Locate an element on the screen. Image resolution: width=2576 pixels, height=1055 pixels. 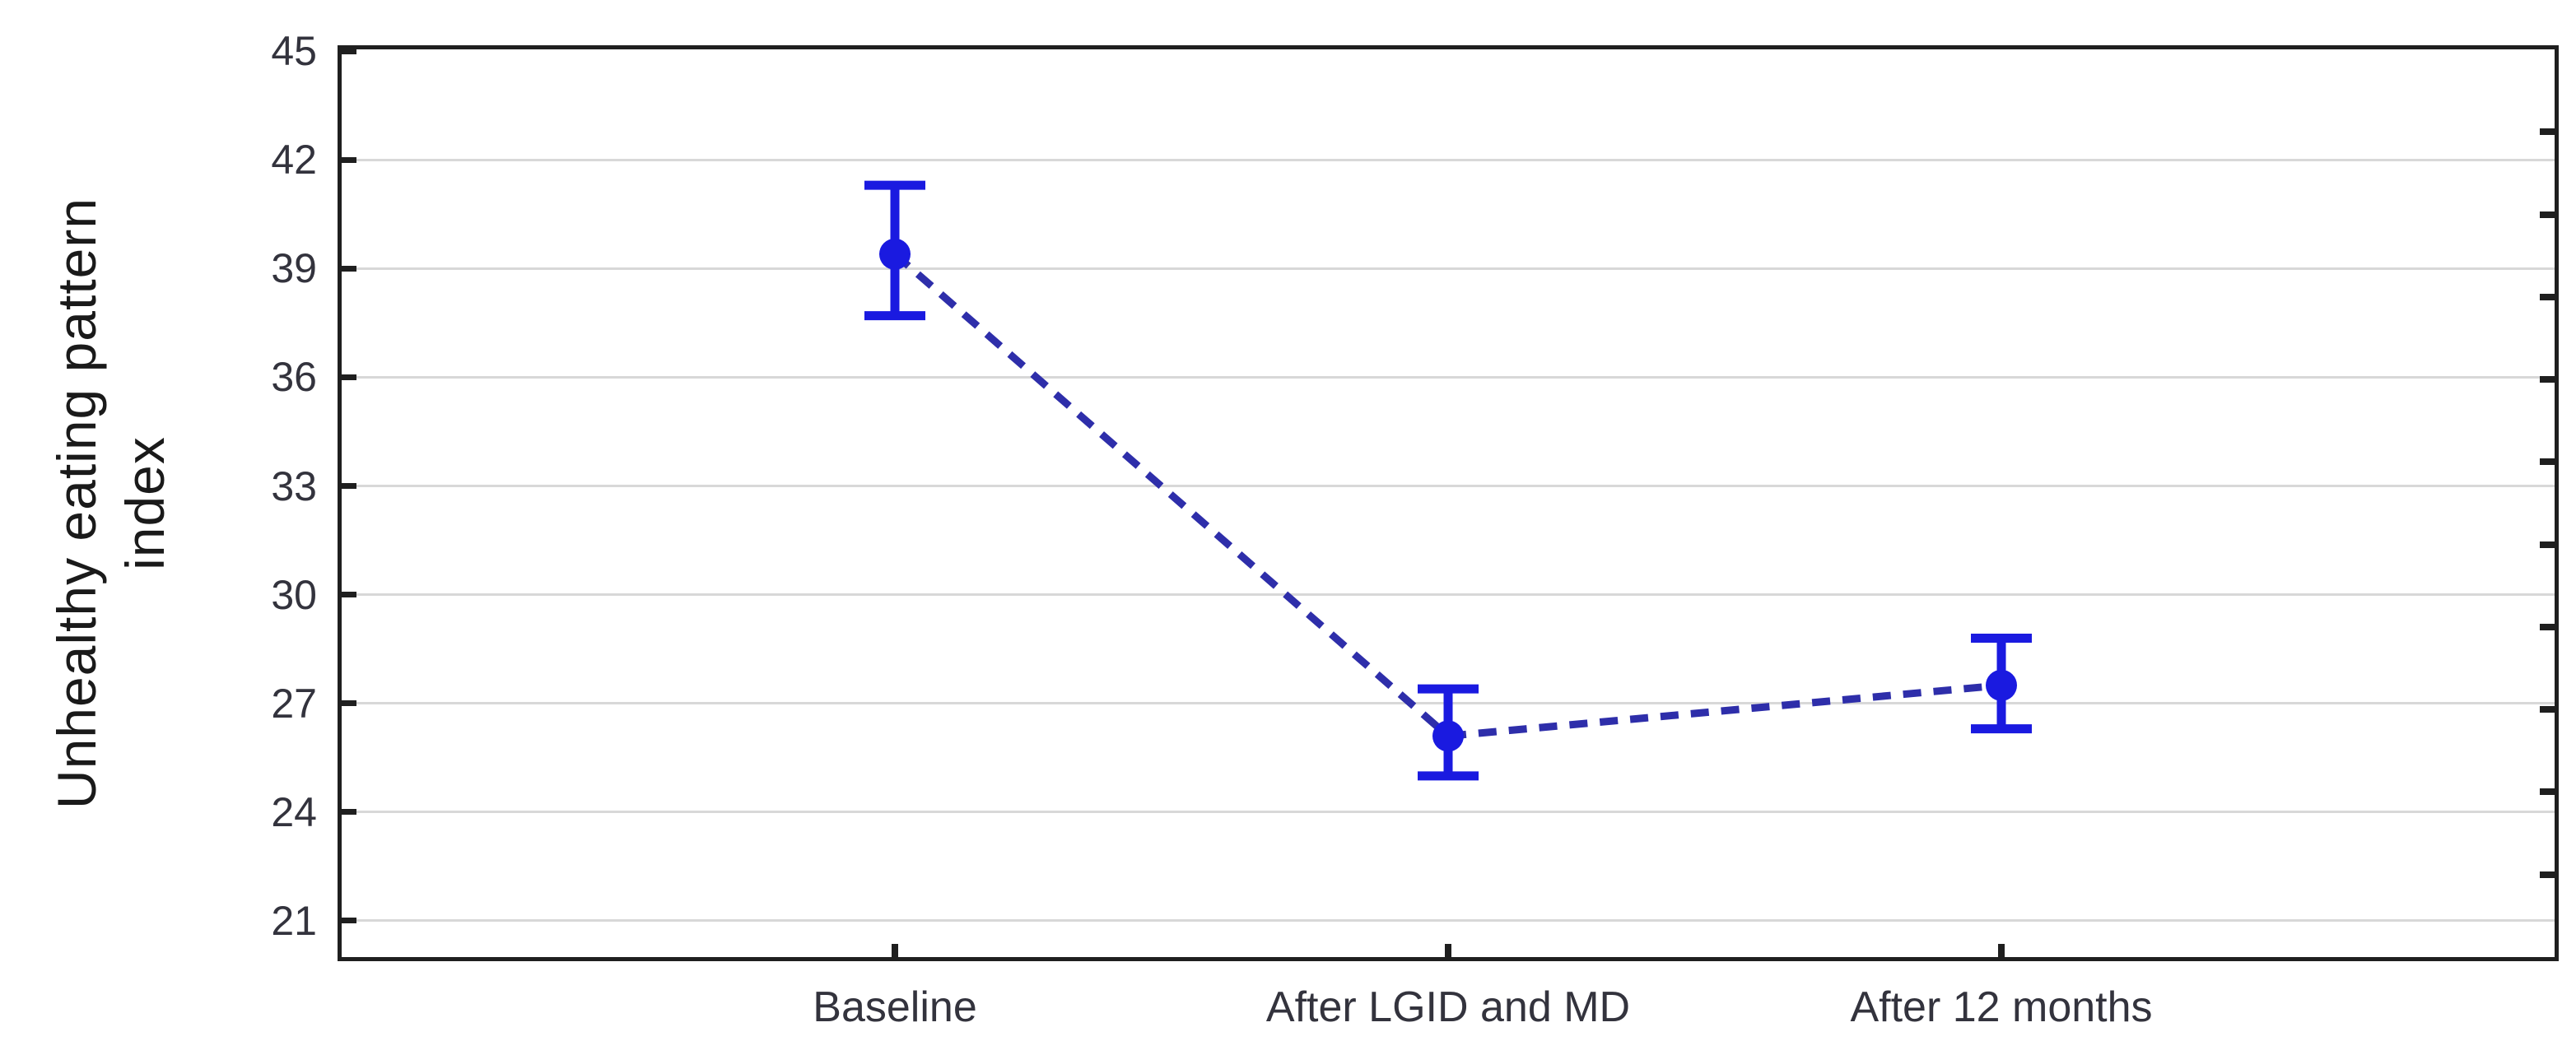
y-tick-label: 33 is located at coordinates (294, 485).